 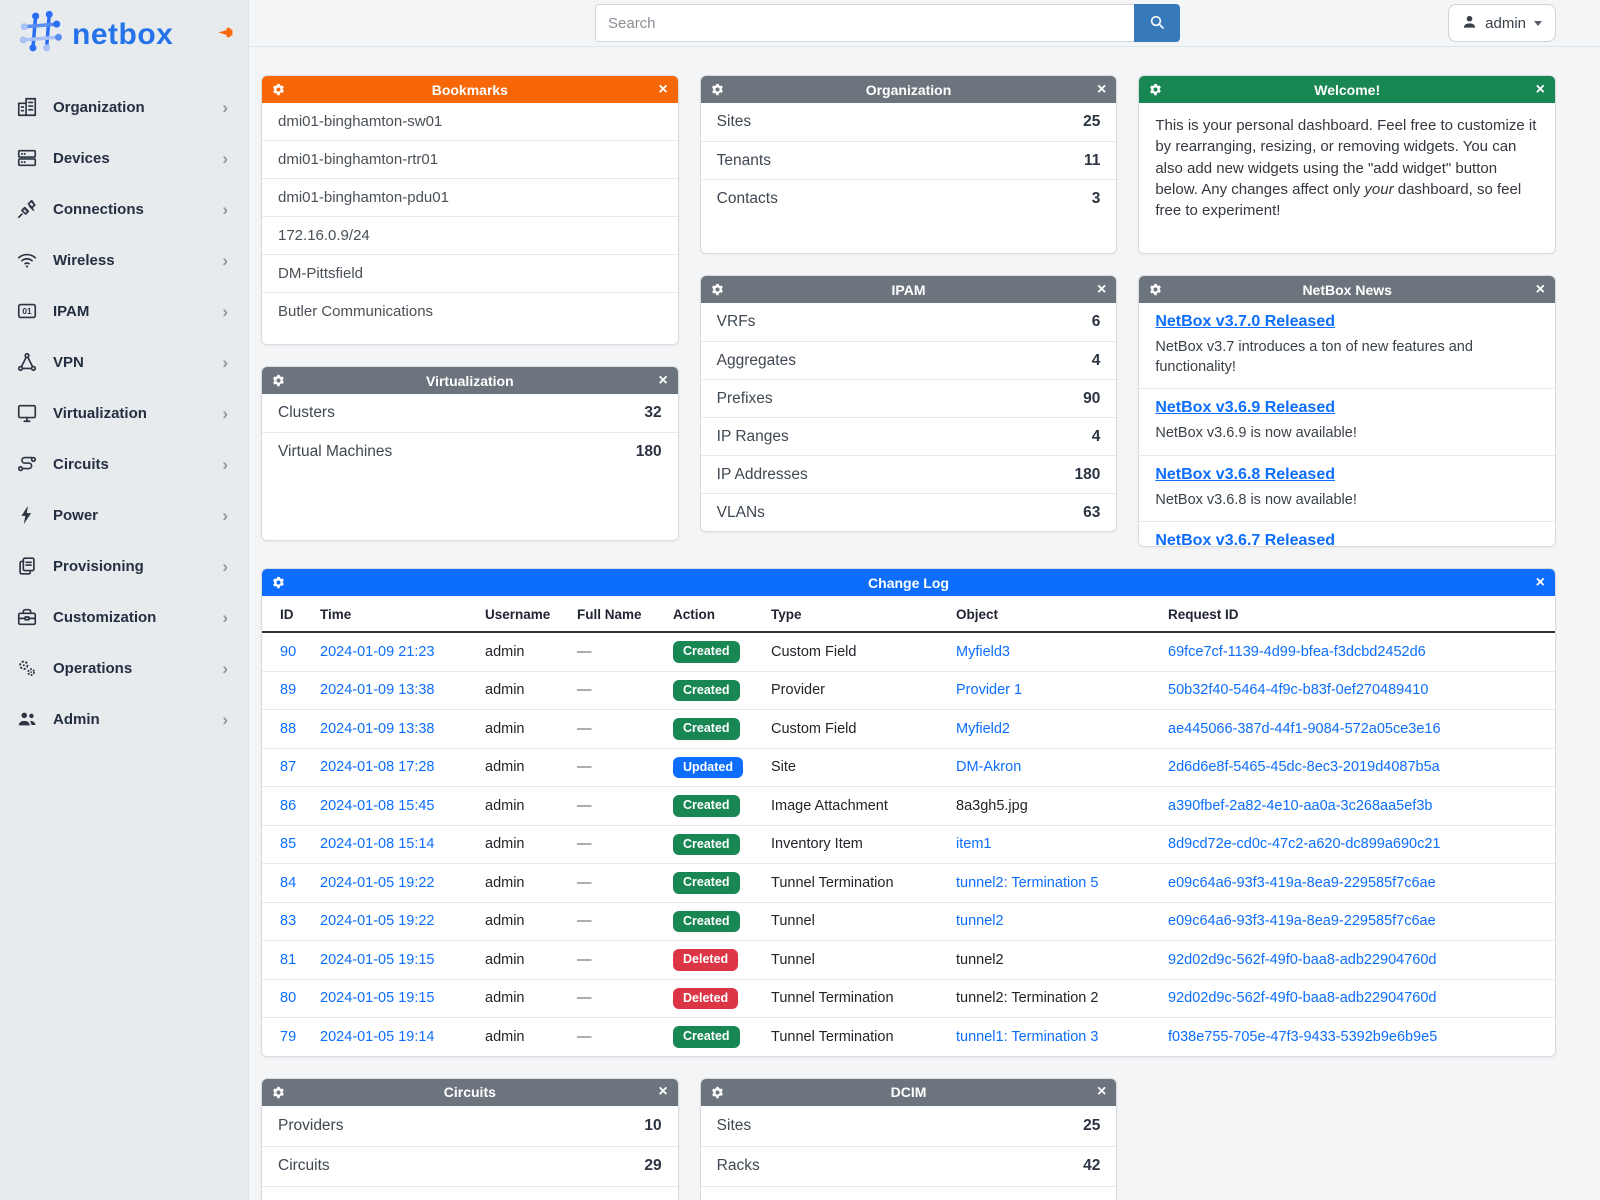 I want to click on sidebar-item-ipam: 01 IPAM ›, so click(x=124, y=311).